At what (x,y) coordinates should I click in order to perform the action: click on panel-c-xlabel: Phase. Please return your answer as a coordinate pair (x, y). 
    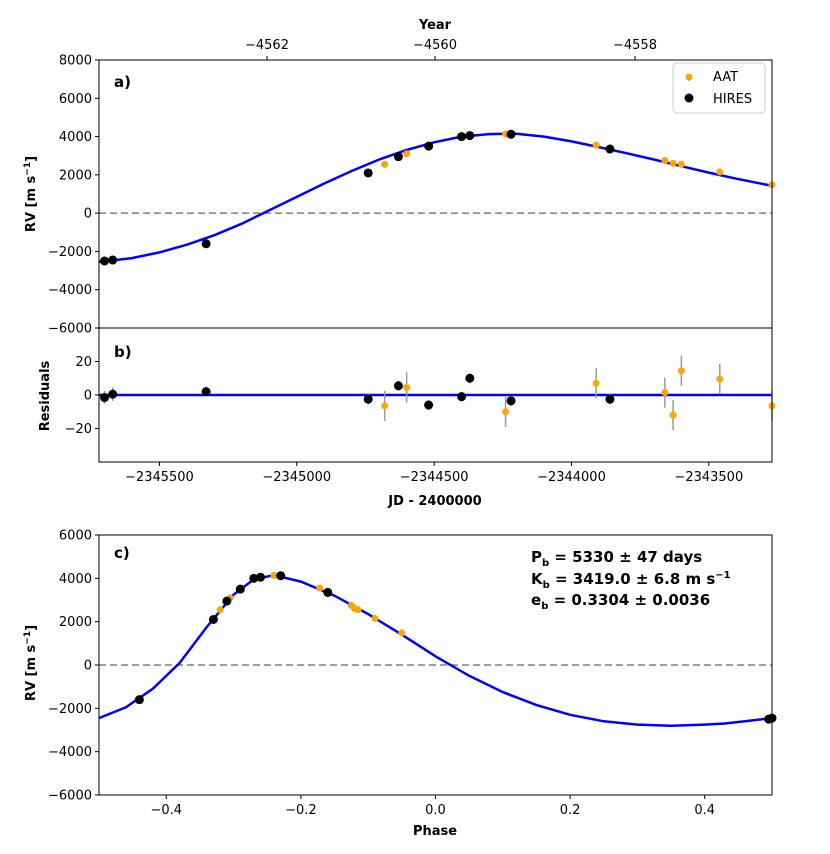
    Looking at the image, I should click on (435, 831).